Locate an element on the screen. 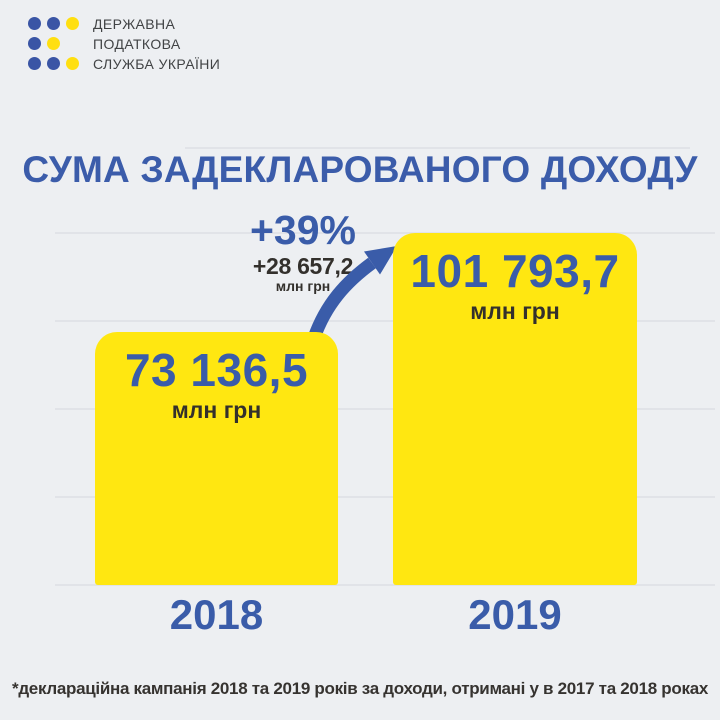  logo-dots-icon is located at coordinates (53, 43).